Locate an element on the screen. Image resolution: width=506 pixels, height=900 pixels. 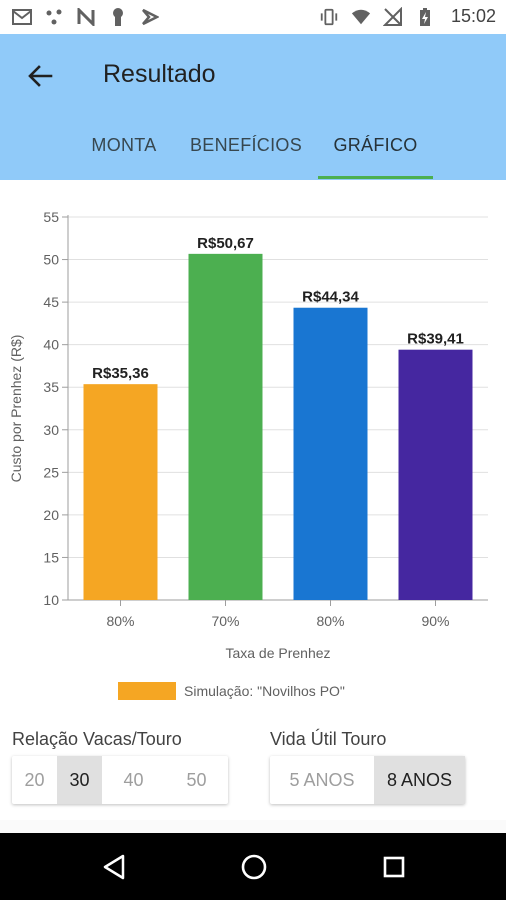
recents-square-icon is located at coordinates (394, 867).